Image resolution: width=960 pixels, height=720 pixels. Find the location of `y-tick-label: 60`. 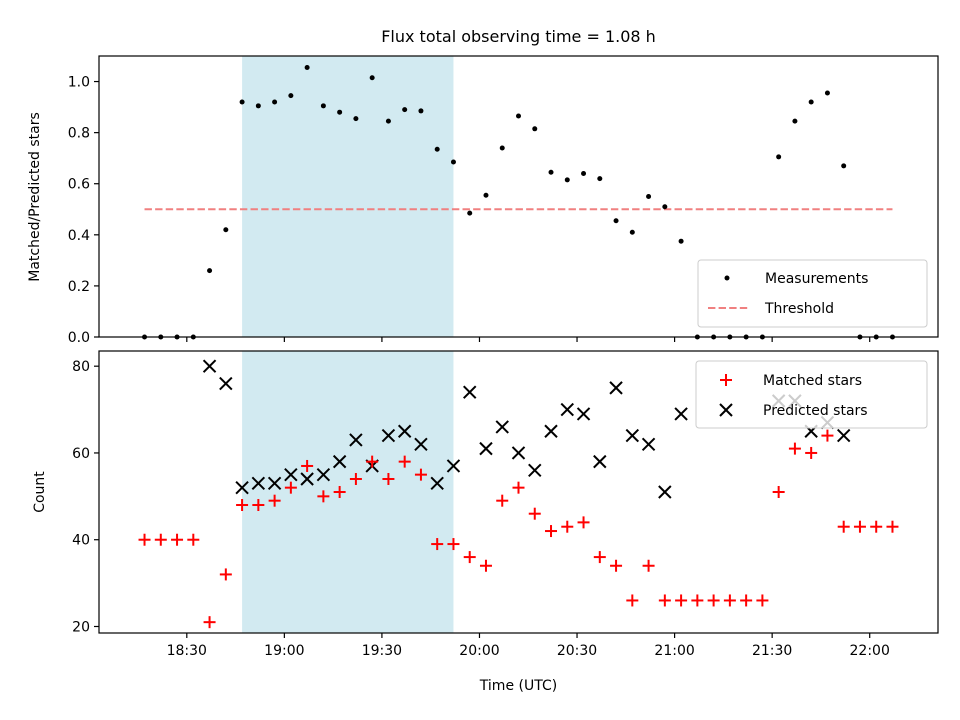

y-tick-label: 60 is located at coordinates (81, 454).